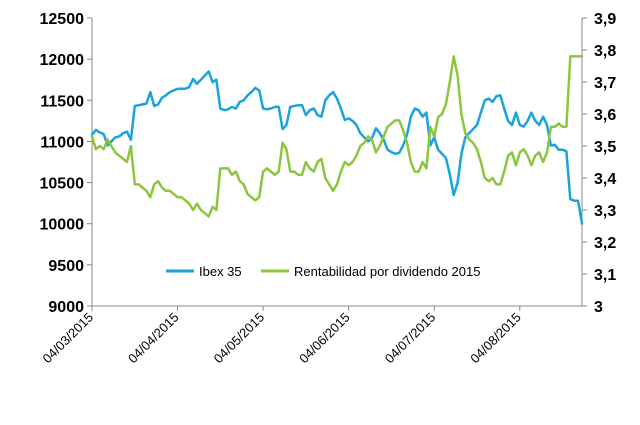 This screenshot has height=425, width=640. I want to click on x-tick-label: 04/04/2015, so click(153, 338).